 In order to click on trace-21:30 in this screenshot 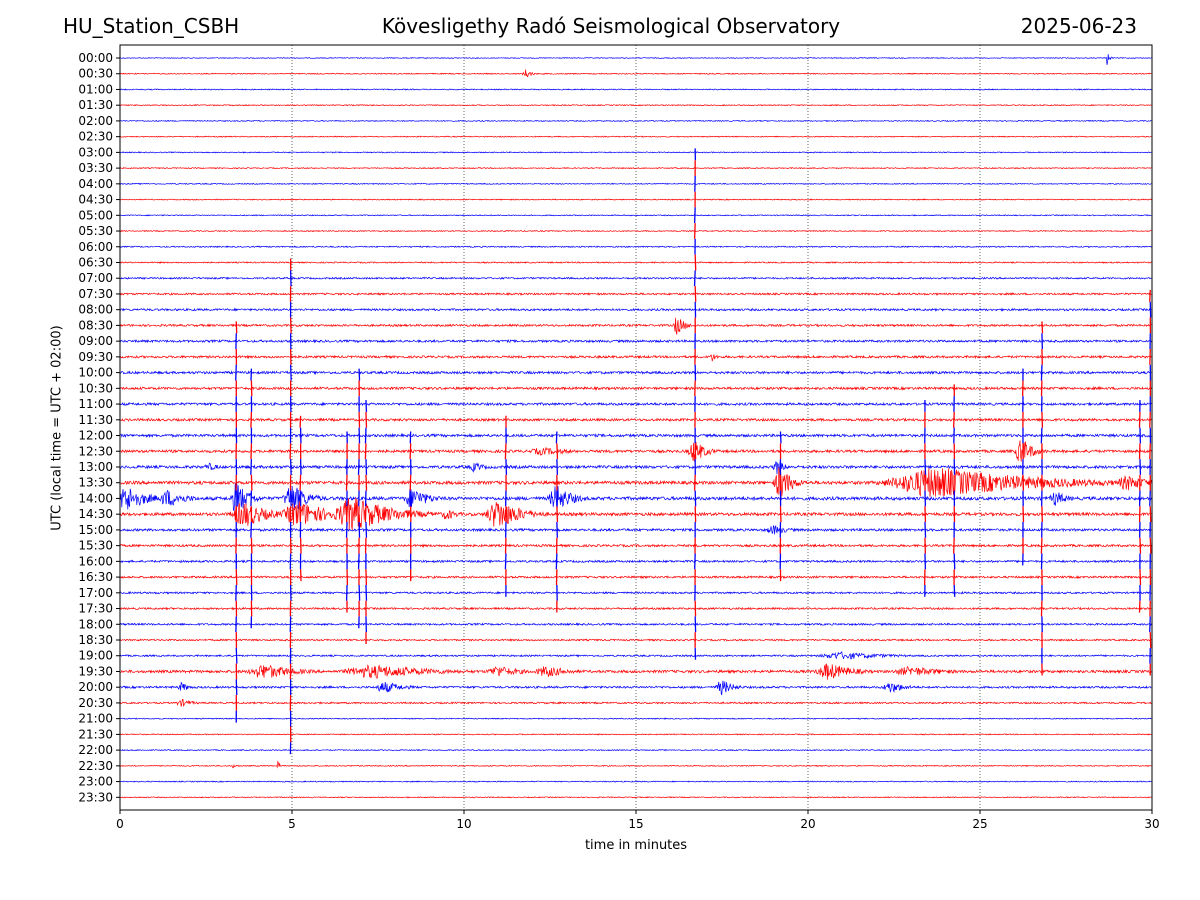, I will do `click(635, 734)`.